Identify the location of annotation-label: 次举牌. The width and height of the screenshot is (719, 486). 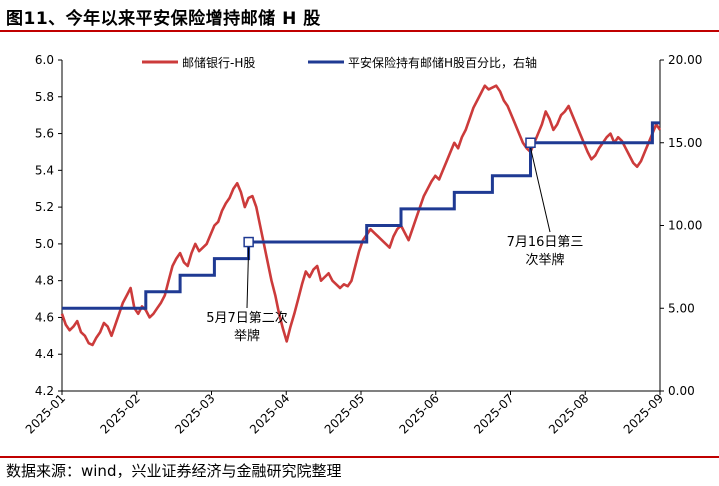
(544, 260).